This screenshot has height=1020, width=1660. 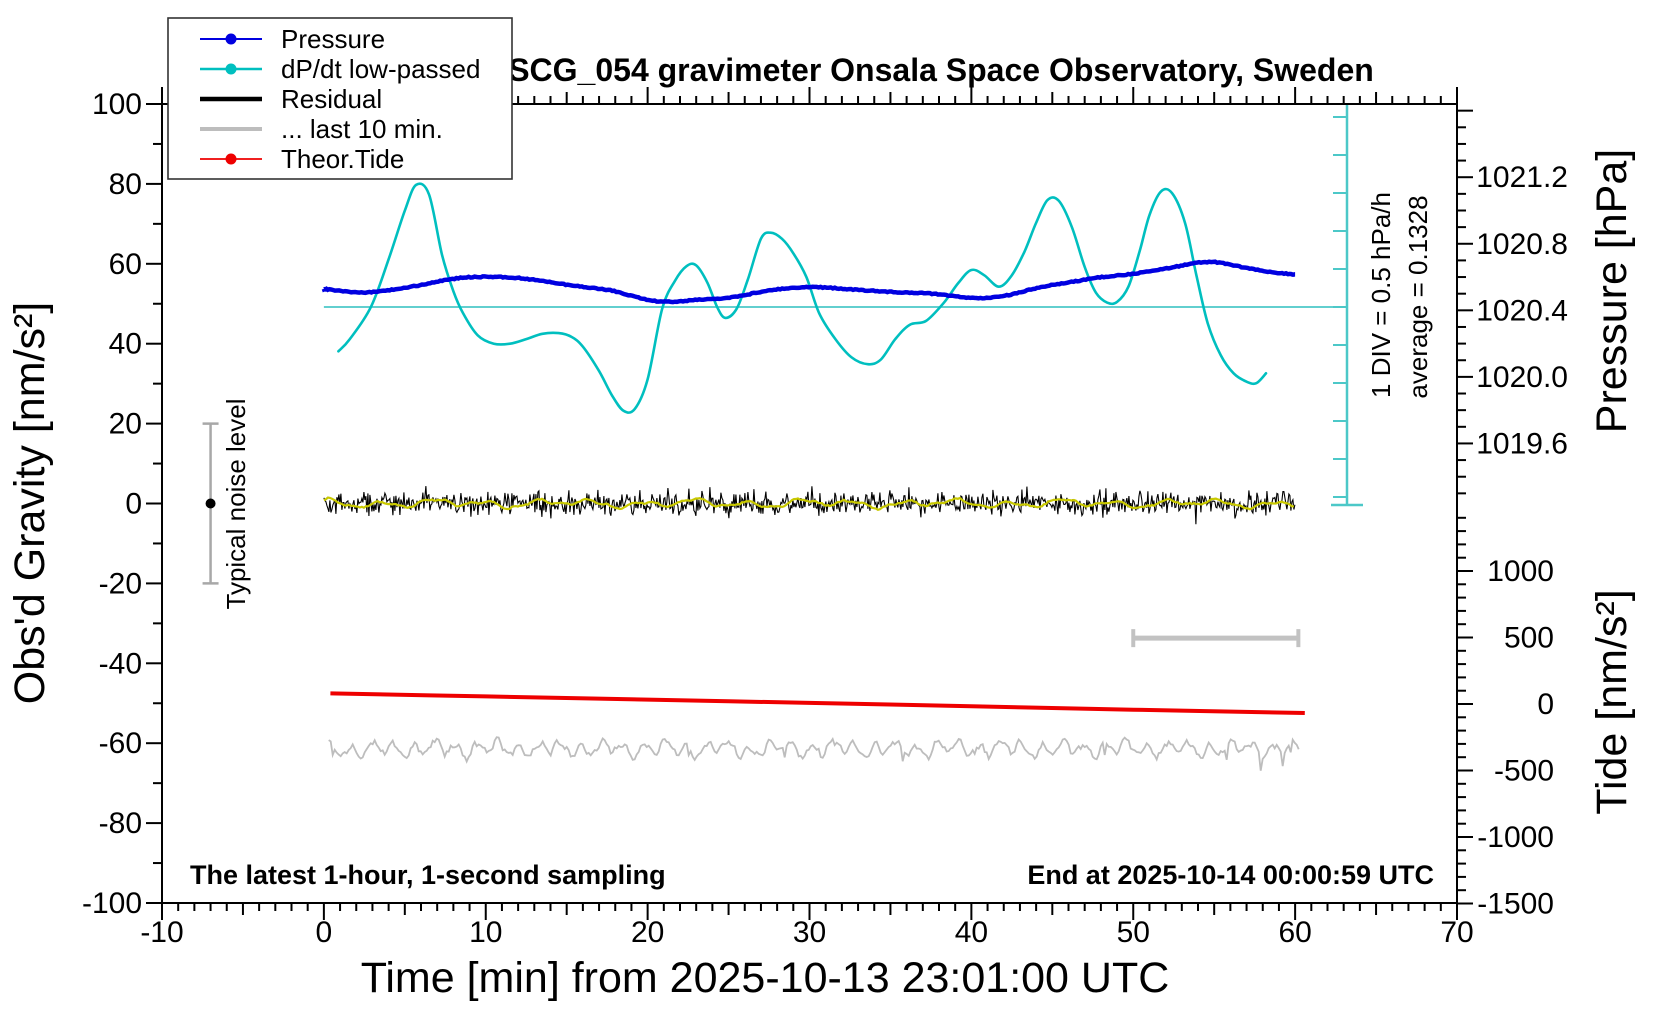 What do you see at coordinates (1520, 571) in the screenshot?
I see `tide-tick-label: 1000` at bounding box center [1520, 571].